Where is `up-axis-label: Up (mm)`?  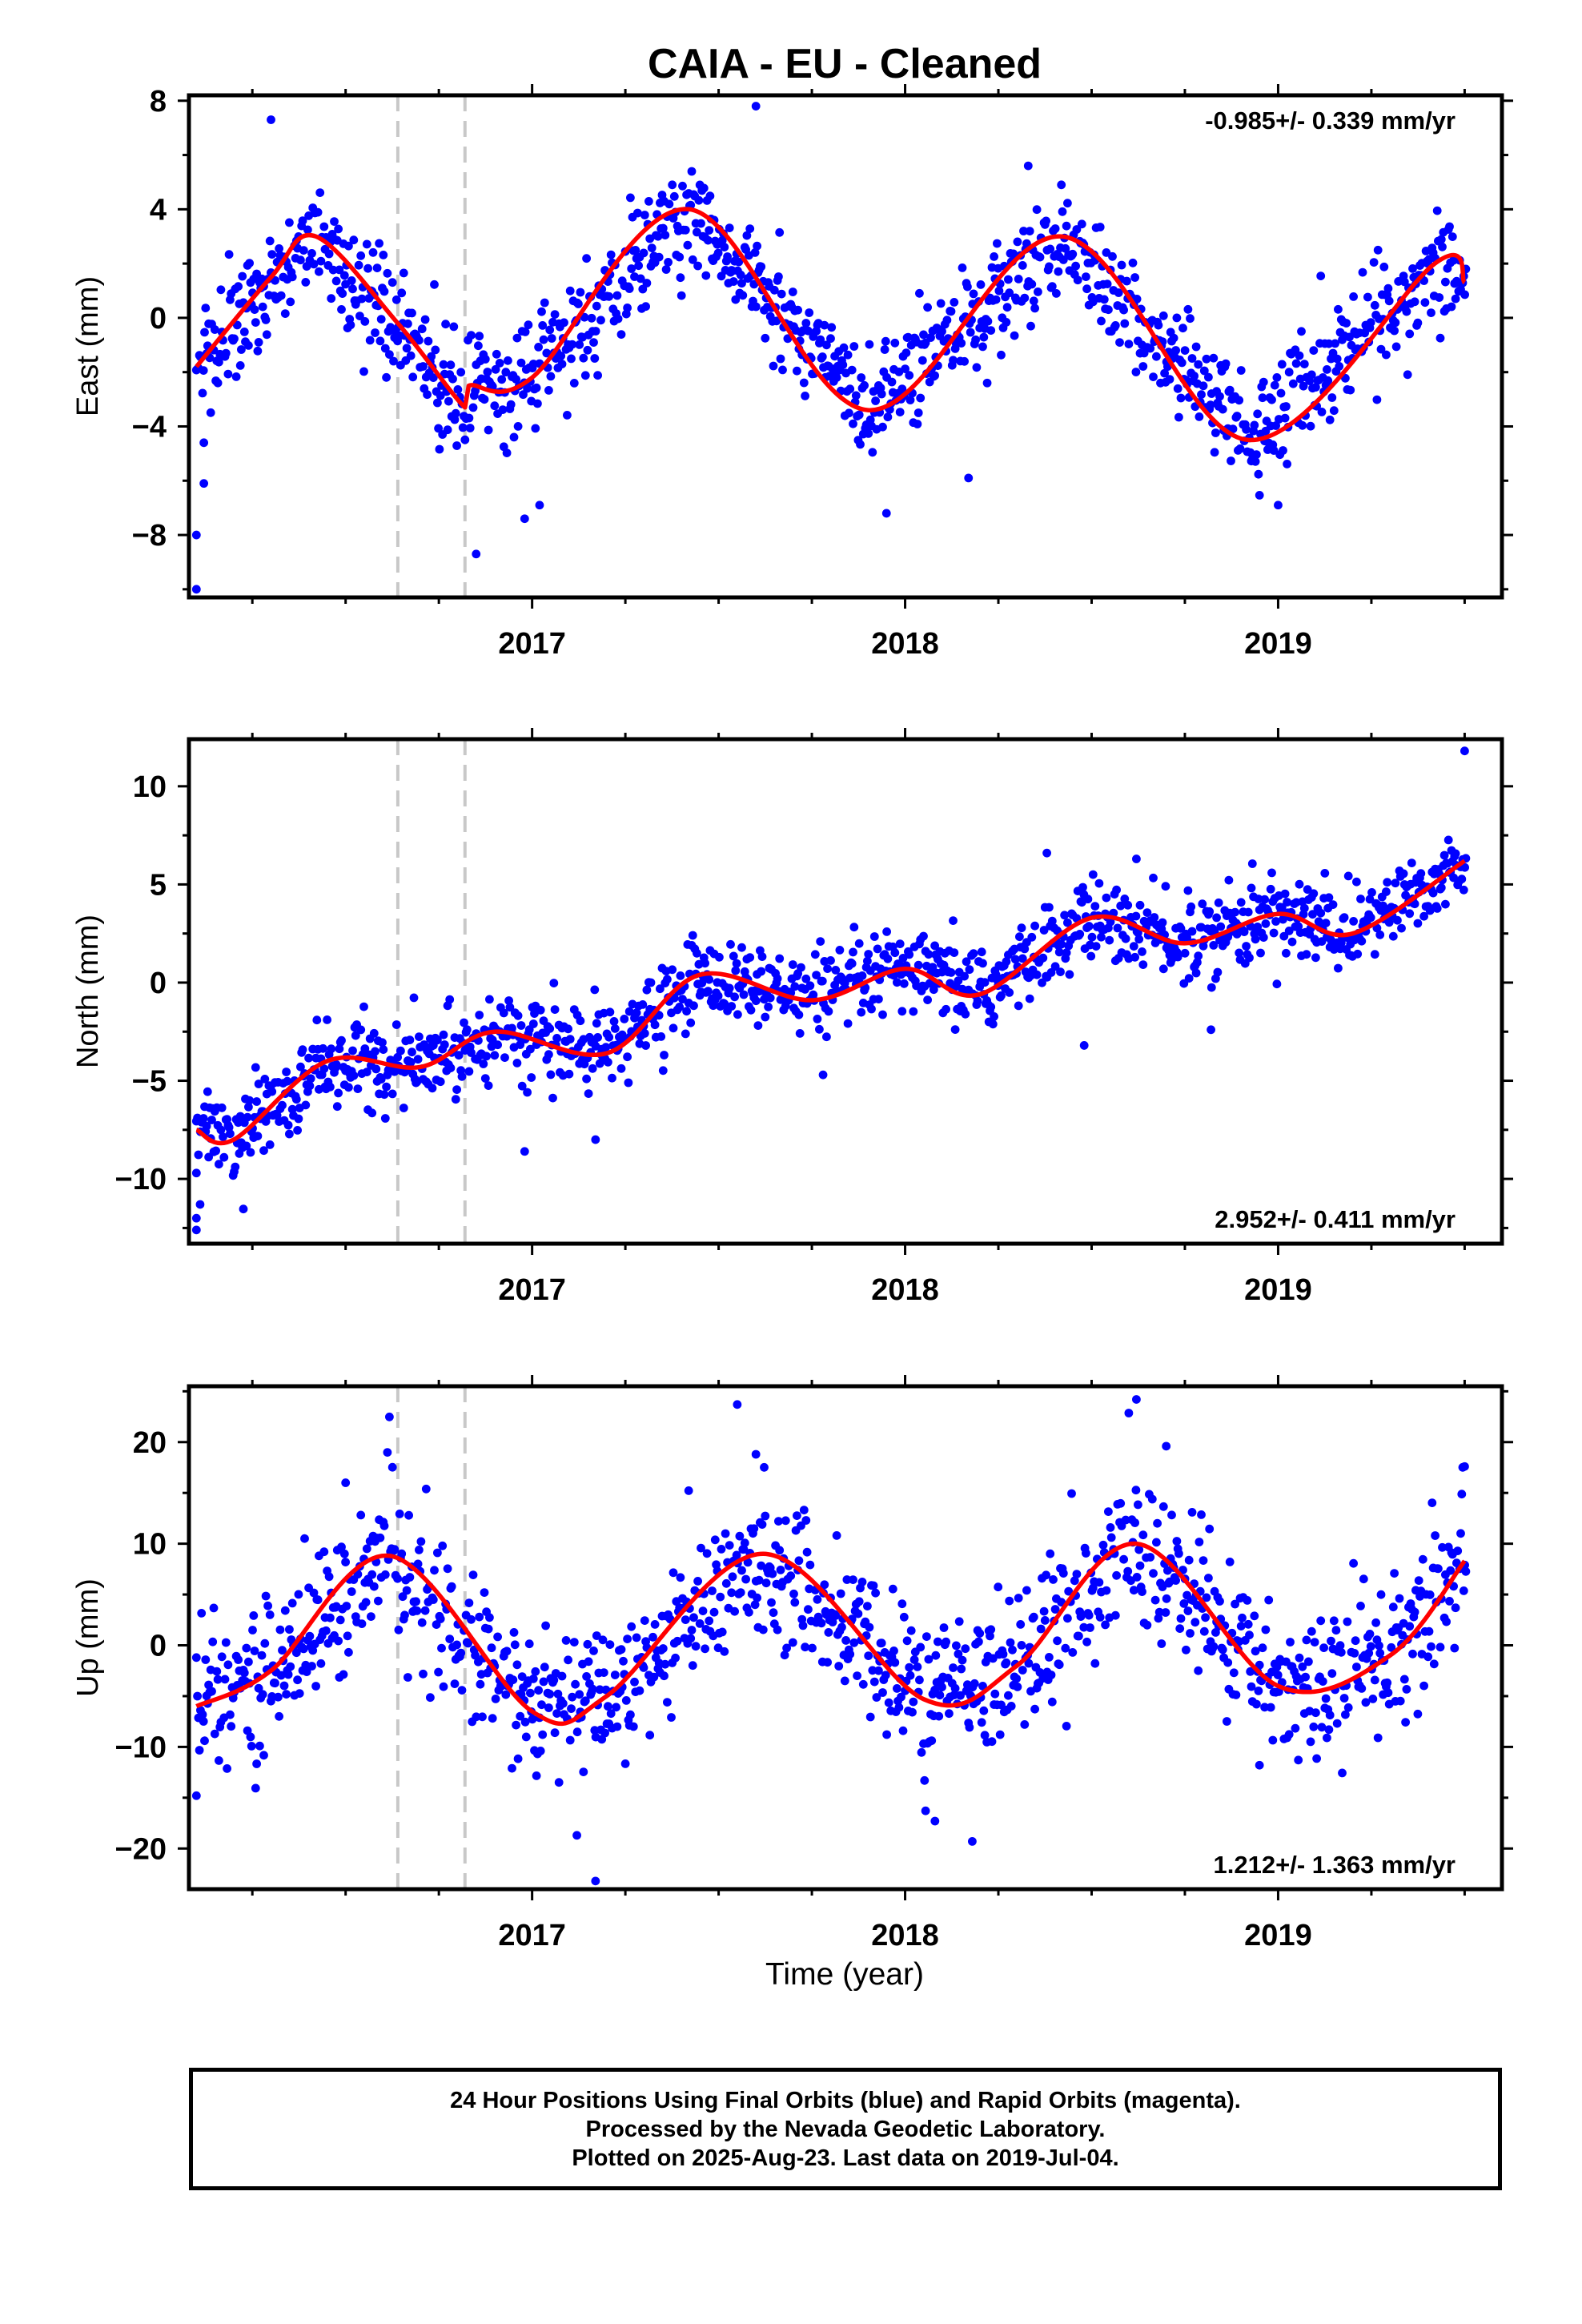 up-axis-label: Up (mm) is located at coordinates (88, 1637).